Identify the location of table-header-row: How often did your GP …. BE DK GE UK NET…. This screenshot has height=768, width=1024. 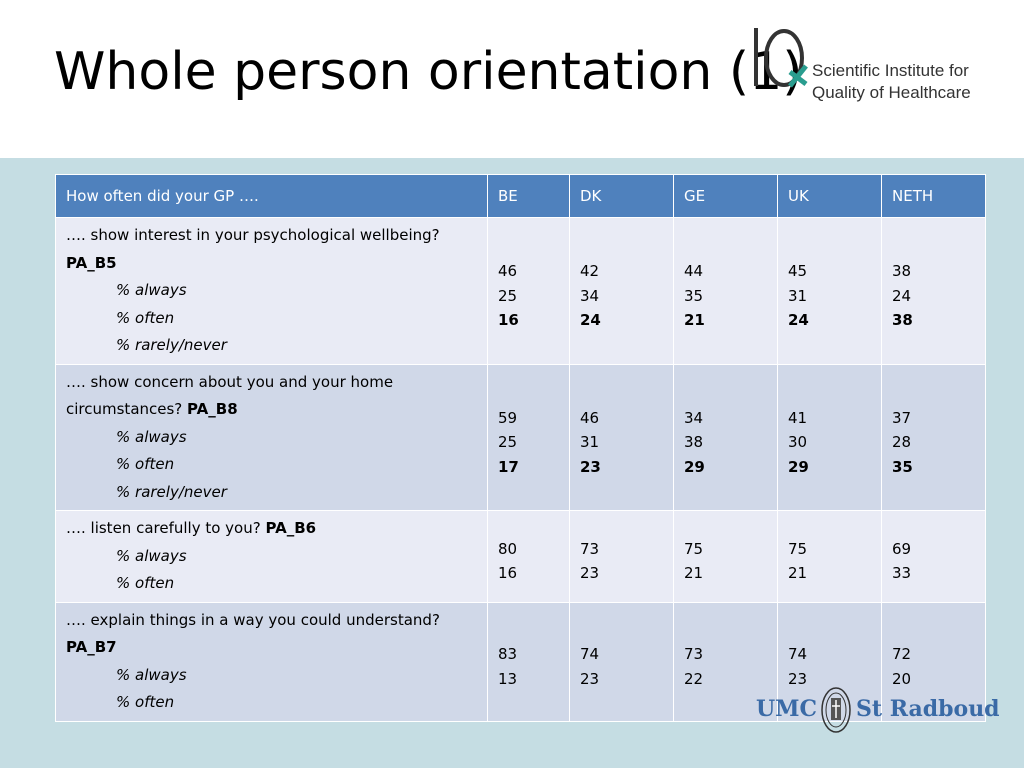
(520, 196).